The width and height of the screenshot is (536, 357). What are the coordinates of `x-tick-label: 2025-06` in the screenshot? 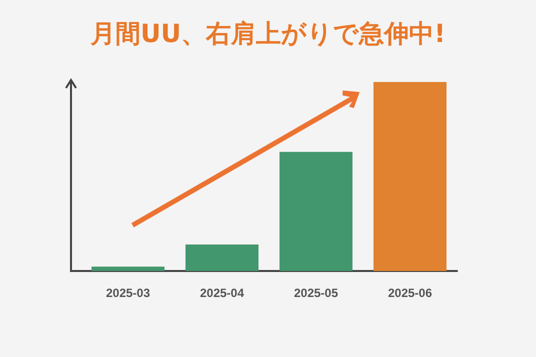 It's located at (410, 293).